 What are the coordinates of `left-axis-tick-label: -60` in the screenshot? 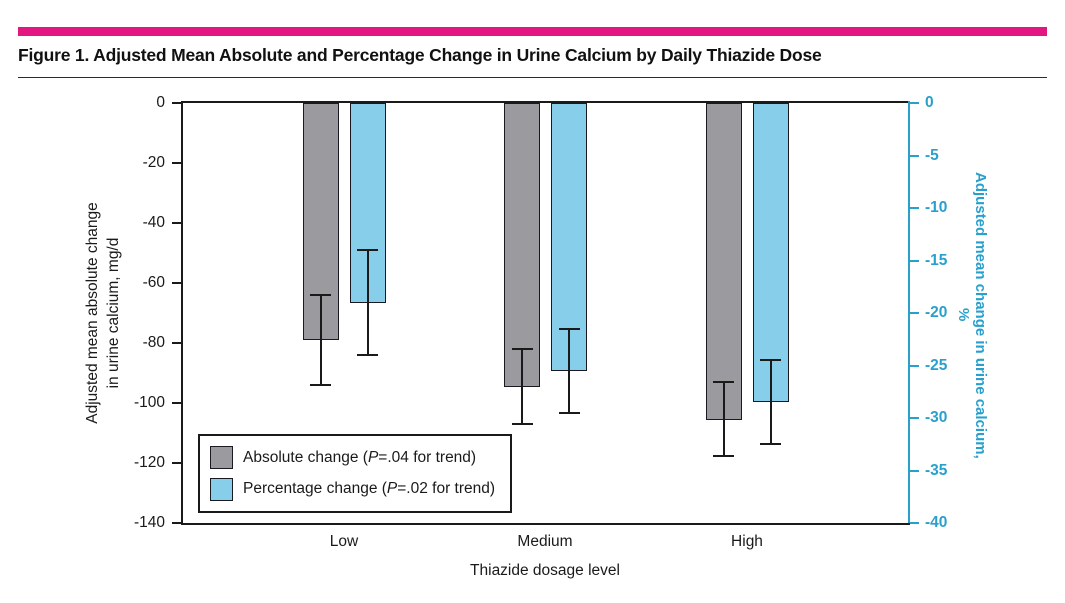 It's located at (153, 282).